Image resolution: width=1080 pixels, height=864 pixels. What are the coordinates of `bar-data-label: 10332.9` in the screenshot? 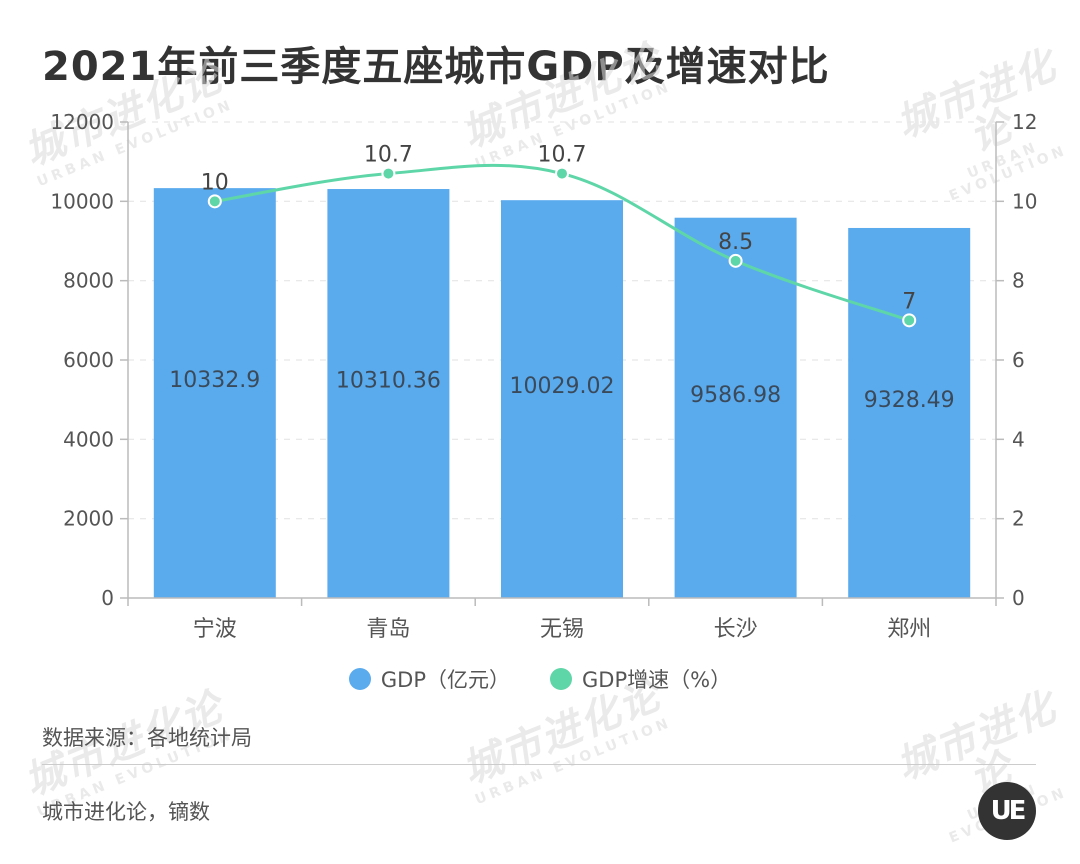 It's located at (214, 380).